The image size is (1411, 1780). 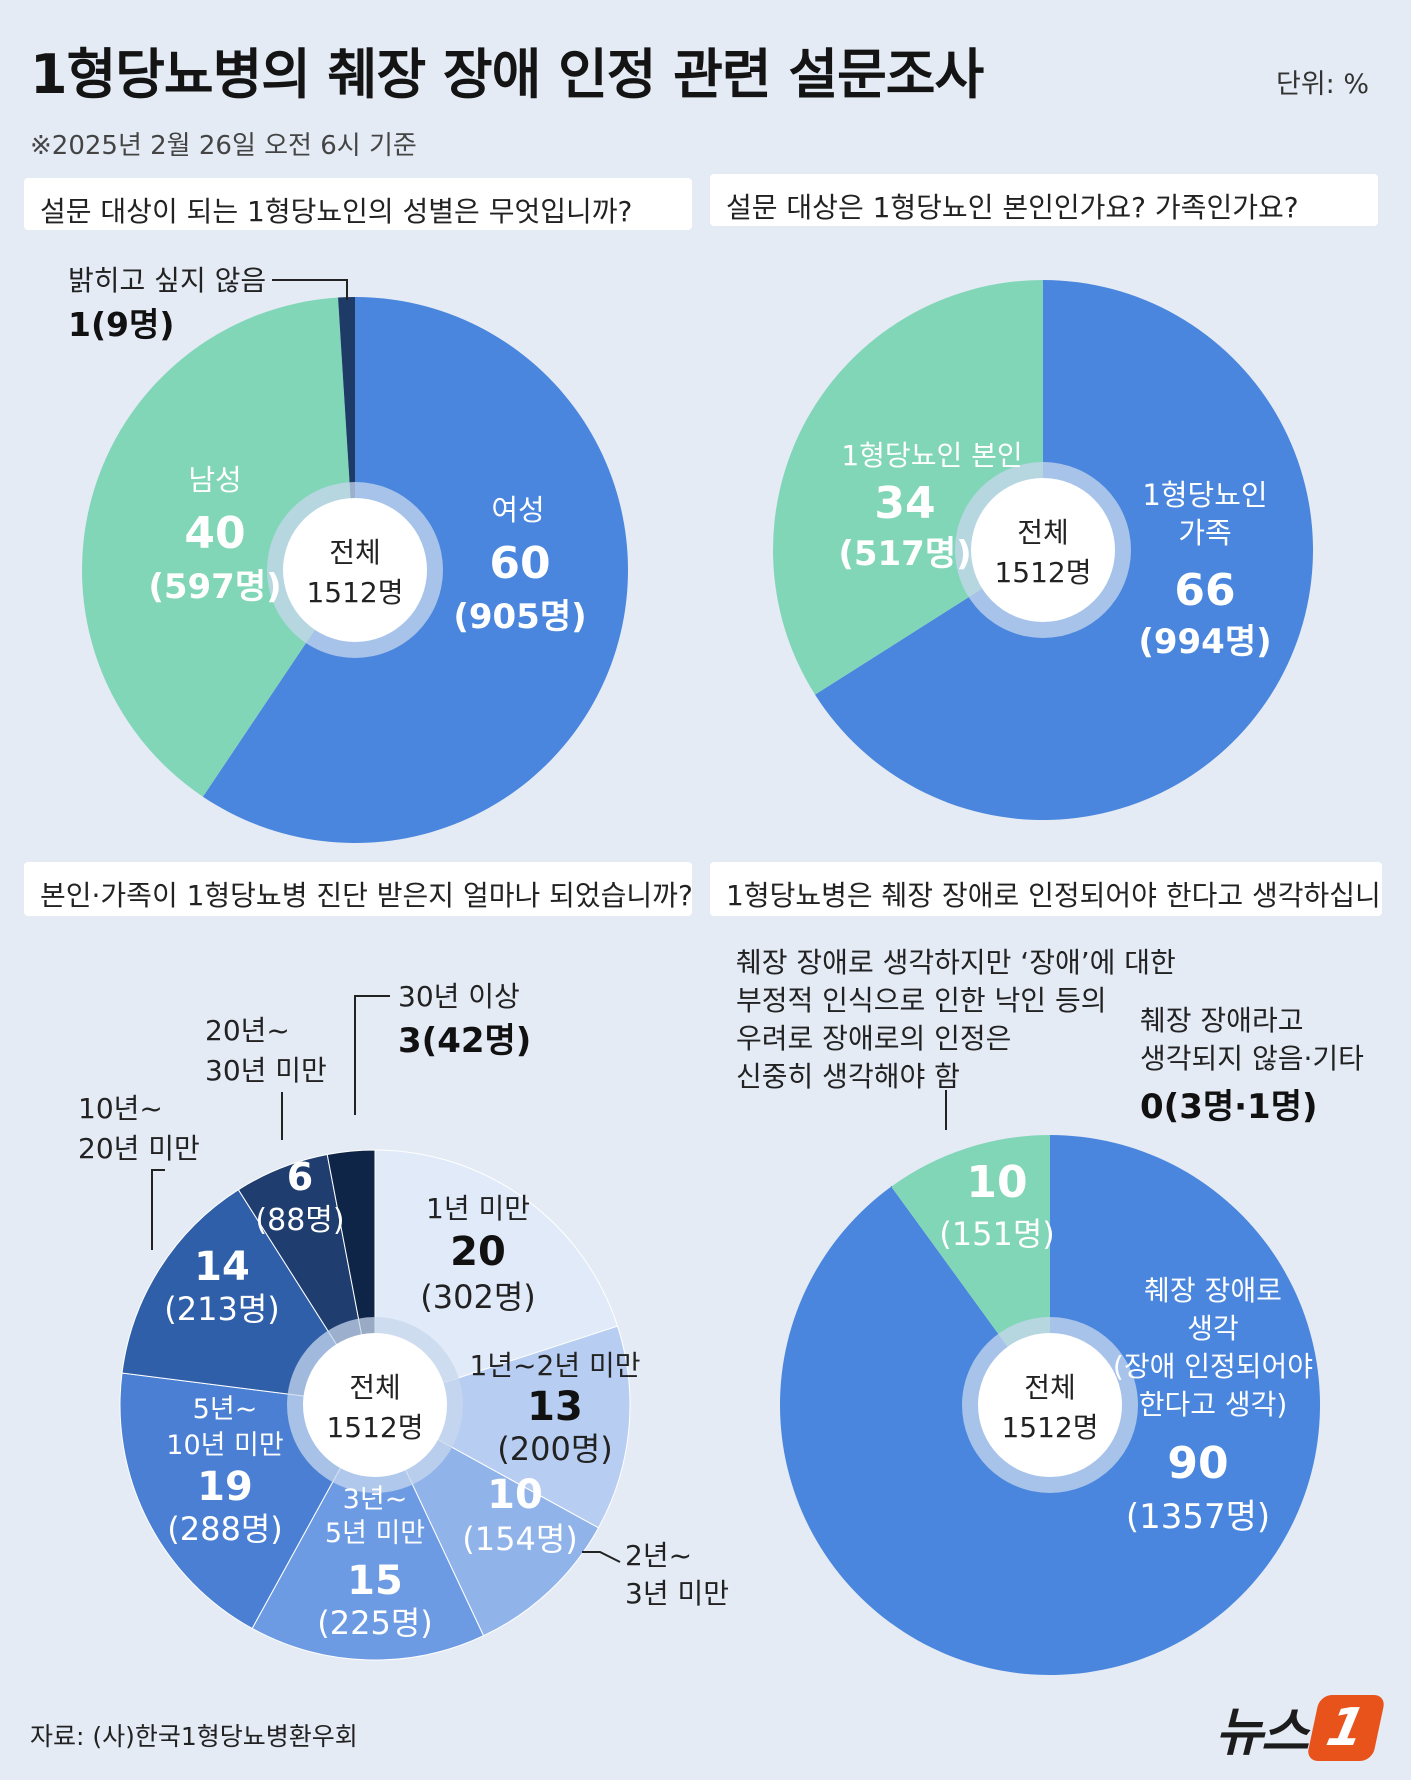 What do you see at coordinates (677, 1593) in the screenshot?
I see `slice-label: 3년 미만` at bounding box center [677, 1593].